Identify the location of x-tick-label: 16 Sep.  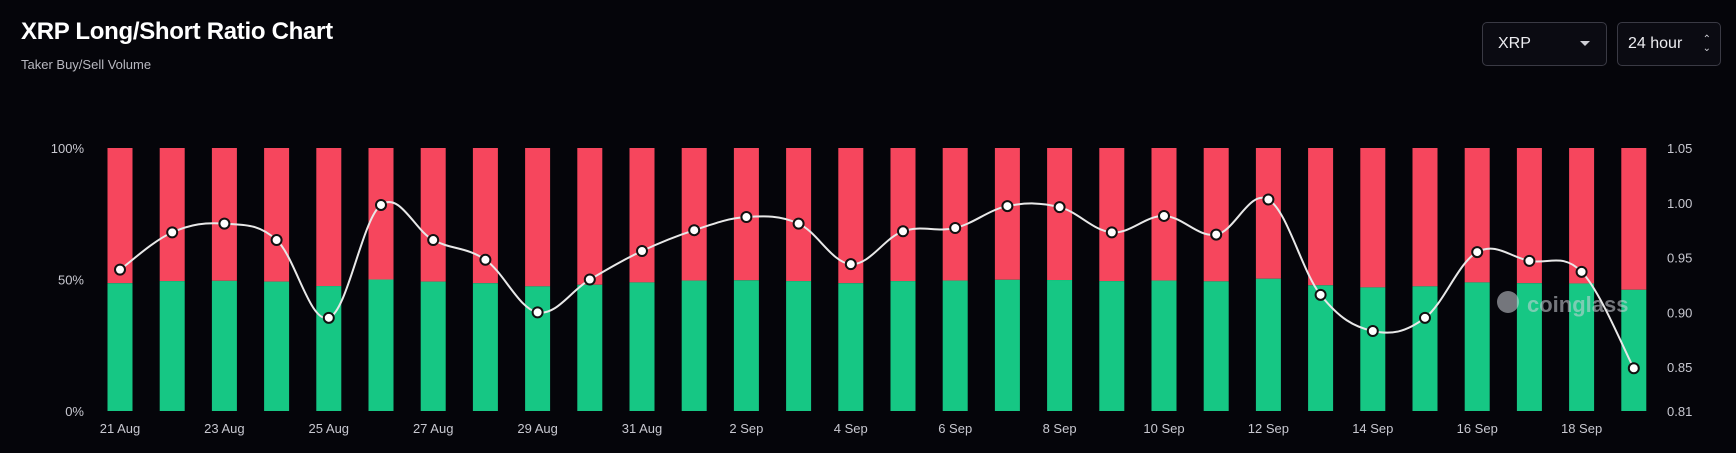
(1477, 428).